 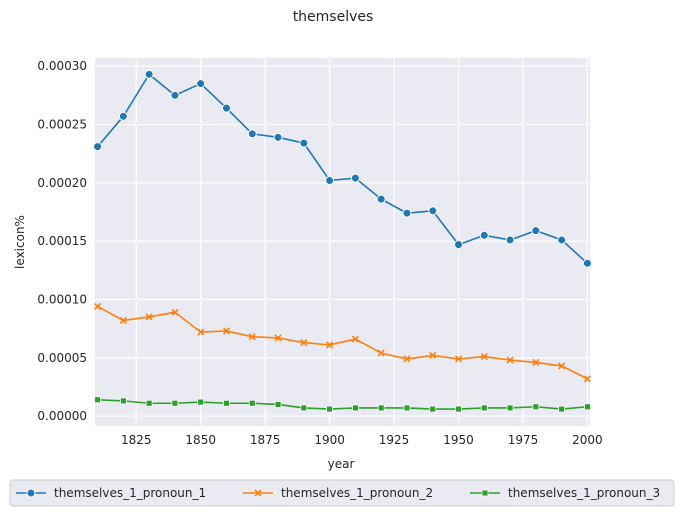 I want to click on x-tick-label: 1900, so click(x=329, y=440).